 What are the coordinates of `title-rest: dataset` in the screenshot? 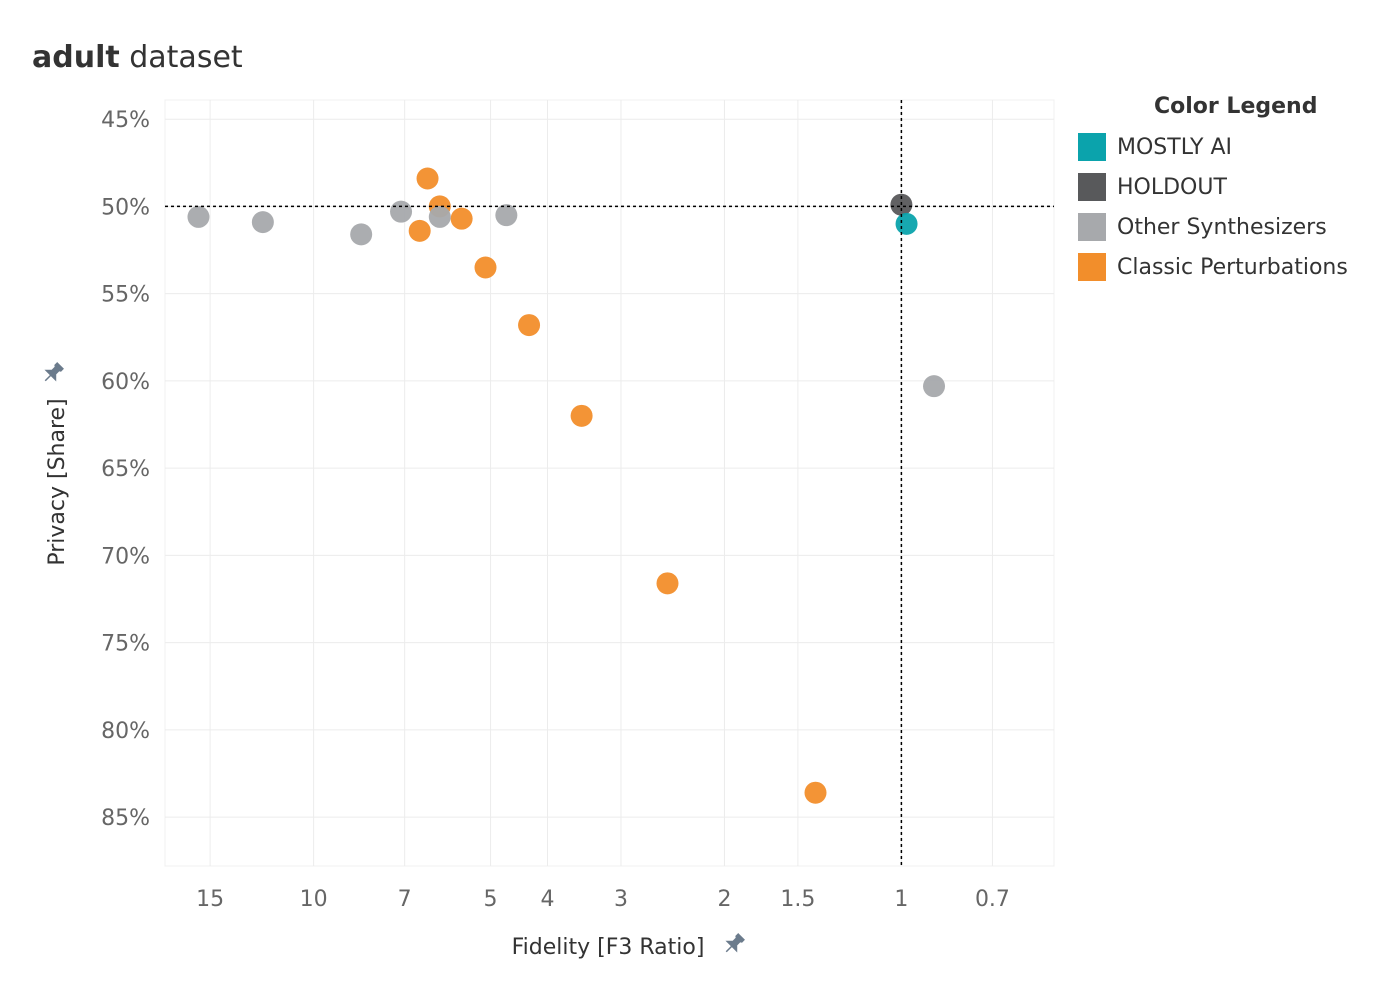 It's located at (181, 57).